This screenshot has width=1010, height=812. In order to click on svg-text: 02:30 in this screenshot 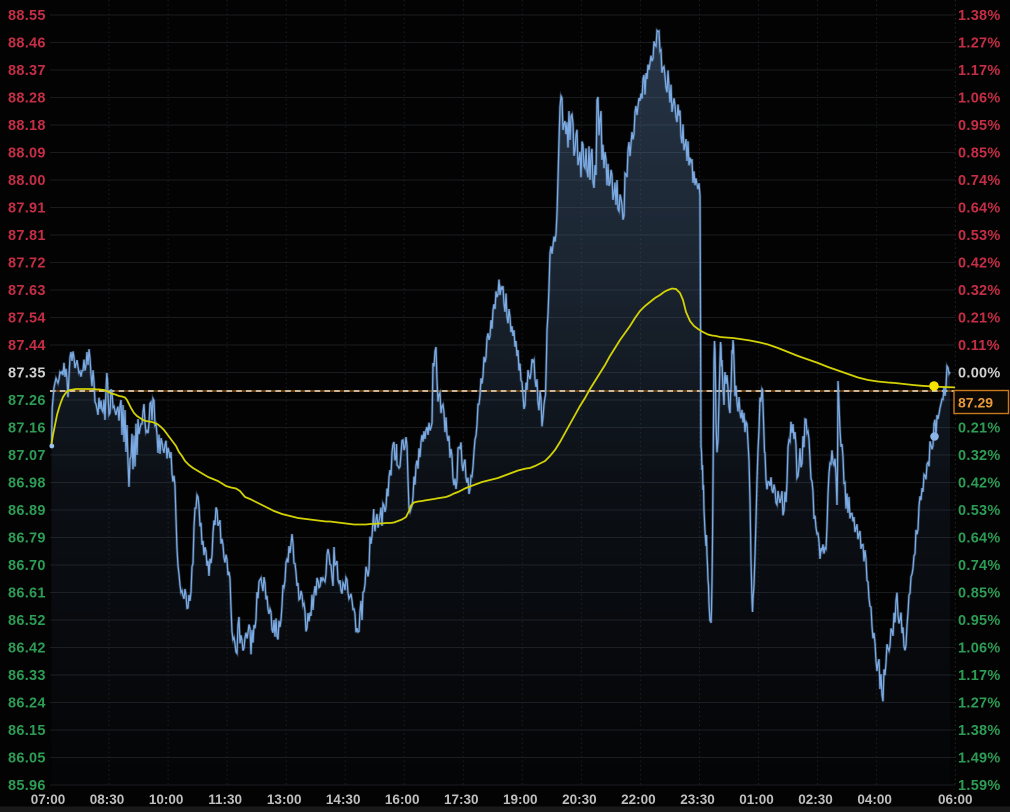, I will do `click(815, 799)`.